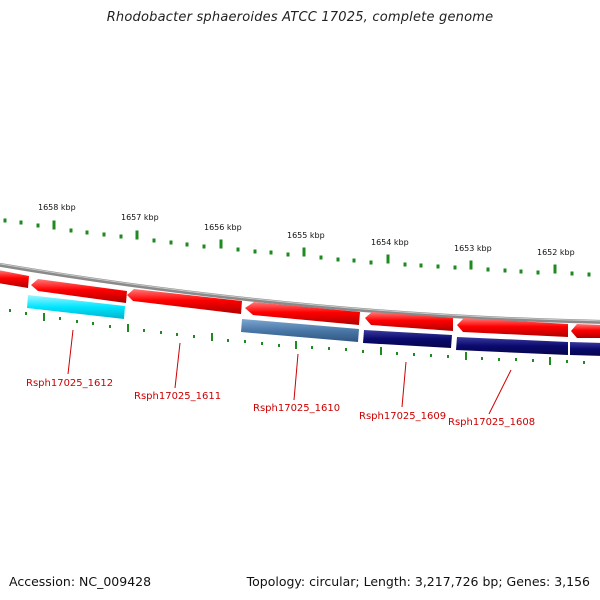  Describe the element at coordinates (76, 307) in the screenshot. I see `feature-block-cyan` at that location.